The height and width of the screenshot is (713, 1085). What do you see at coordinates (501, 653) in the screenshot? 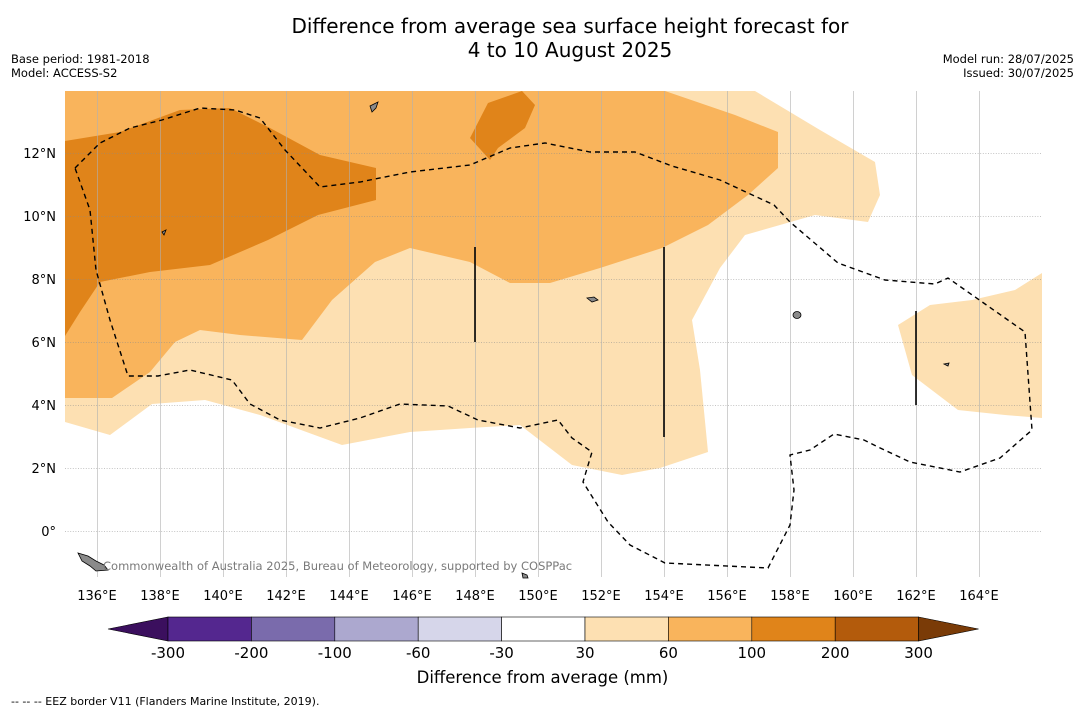
I see `colorbar-tick-label: -30` at bounding box center [501, 653].